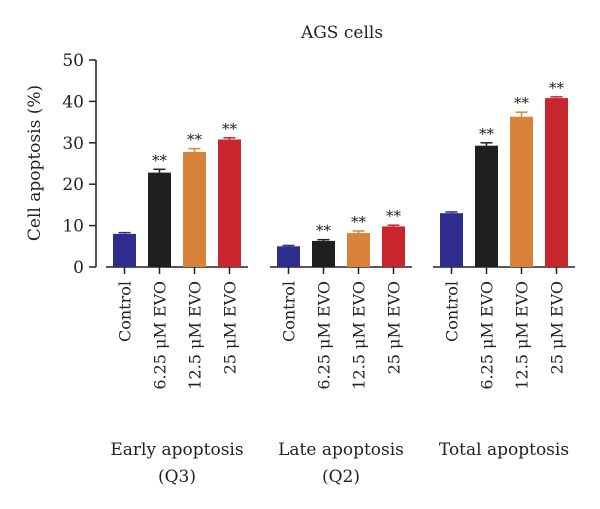 The height and width of the screenshot is (509, 600). Describe the element at coordinates (73, 227) in the screenshot. I see `y-tick-label: 10` at that location.